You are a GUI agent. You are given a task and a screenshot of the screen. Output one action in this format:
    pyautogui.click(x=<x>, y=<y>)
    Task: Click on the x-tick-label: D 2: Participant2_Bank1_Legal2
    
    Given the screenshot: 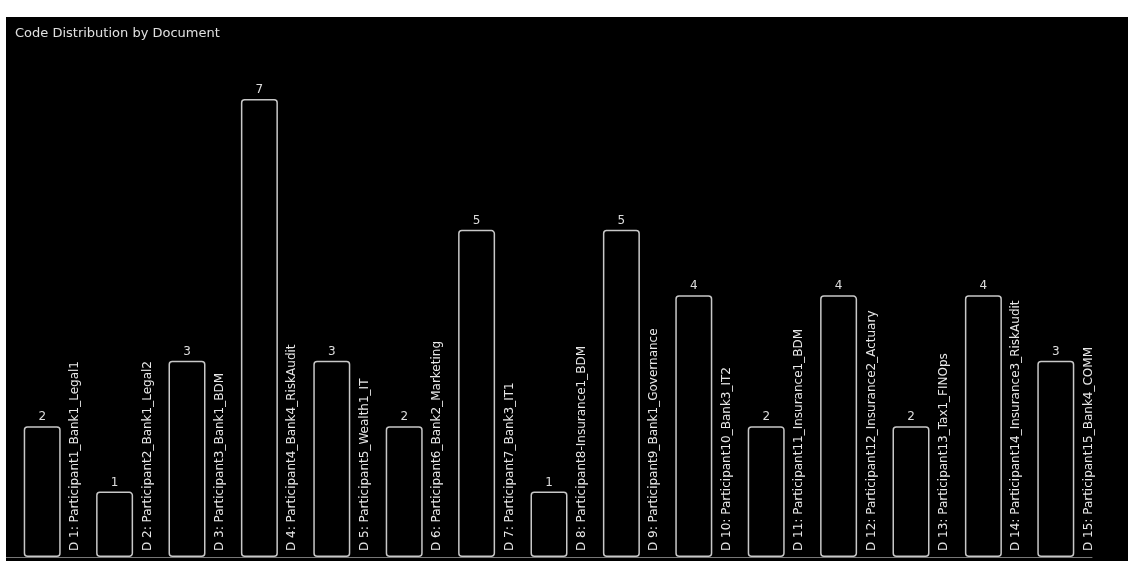 What is the action you would take?
    pyautogui.click(x=146, y=456)
    